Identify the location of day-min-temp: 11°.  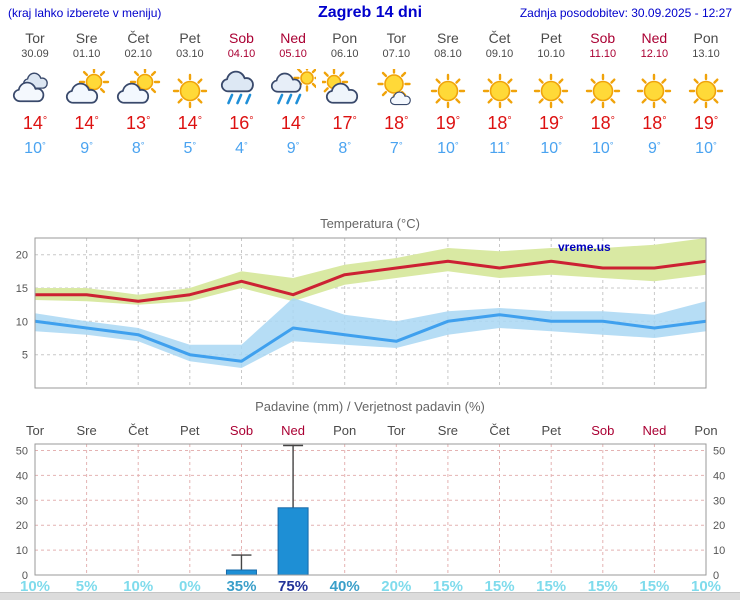
(499, 148).